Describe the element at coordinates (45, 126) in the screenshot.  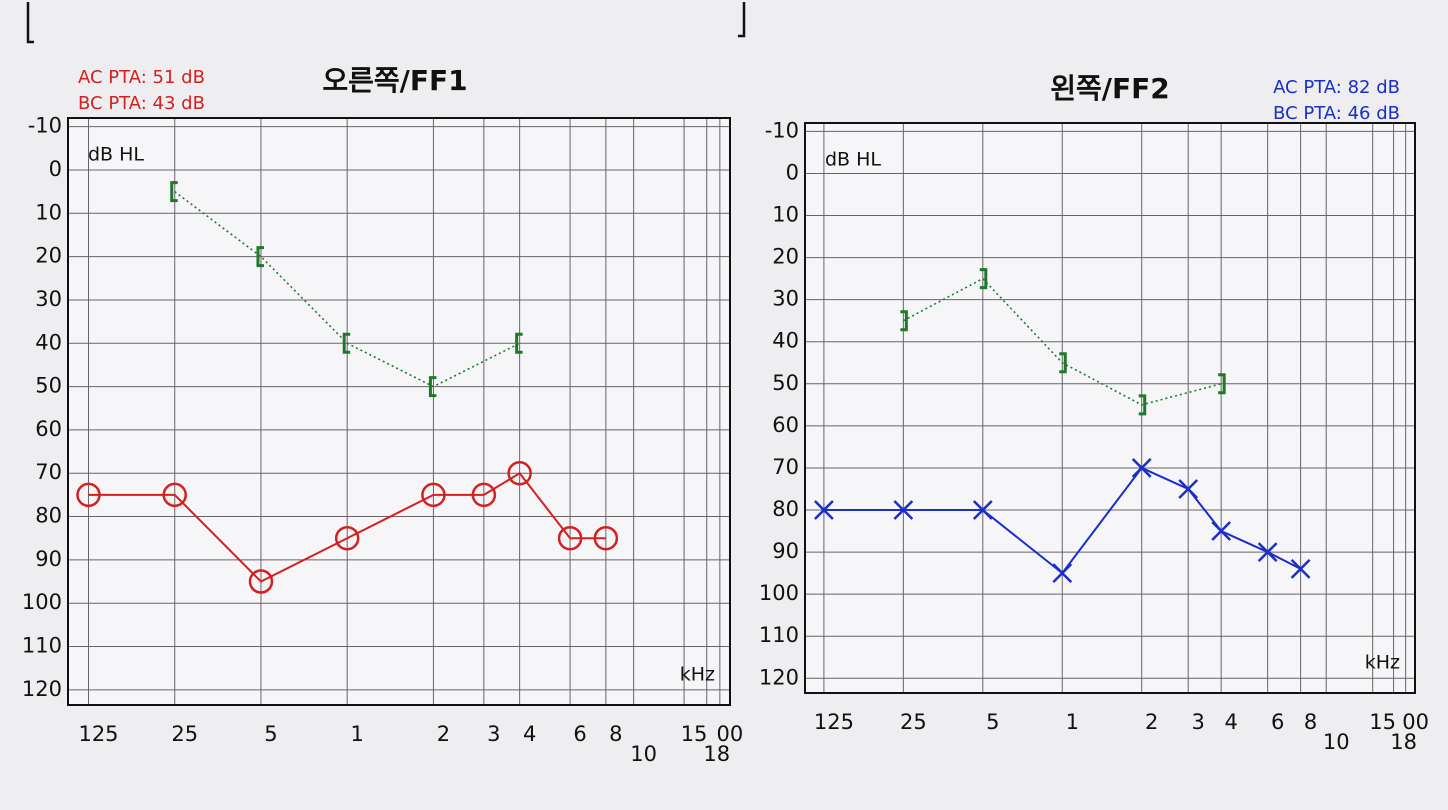
I see `y-tick-label: -10` at that location.